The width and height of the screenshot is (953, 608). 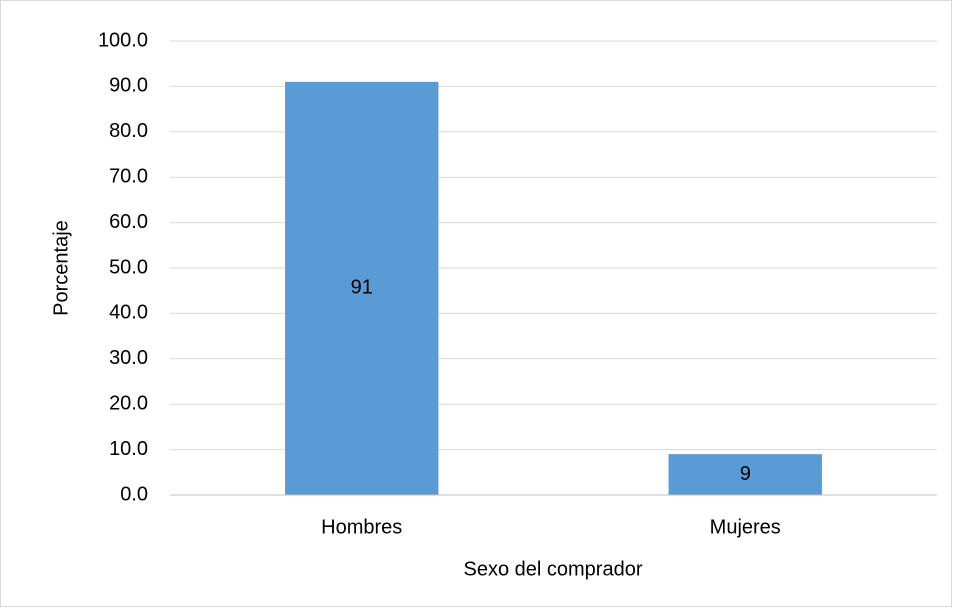 What do you see at coordinates (128, 176) in the screenshot?
I see `y-tick-label: 70.0` at bounding box center [128, 176].